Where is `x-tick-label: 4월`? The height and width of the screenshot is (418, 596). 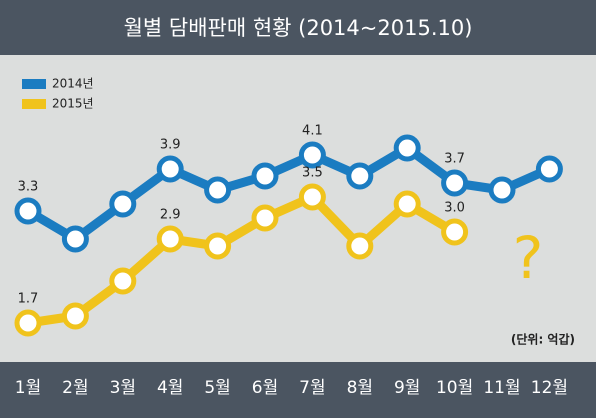
x-tick-label: 4월 is located at coordinates (170, 388).